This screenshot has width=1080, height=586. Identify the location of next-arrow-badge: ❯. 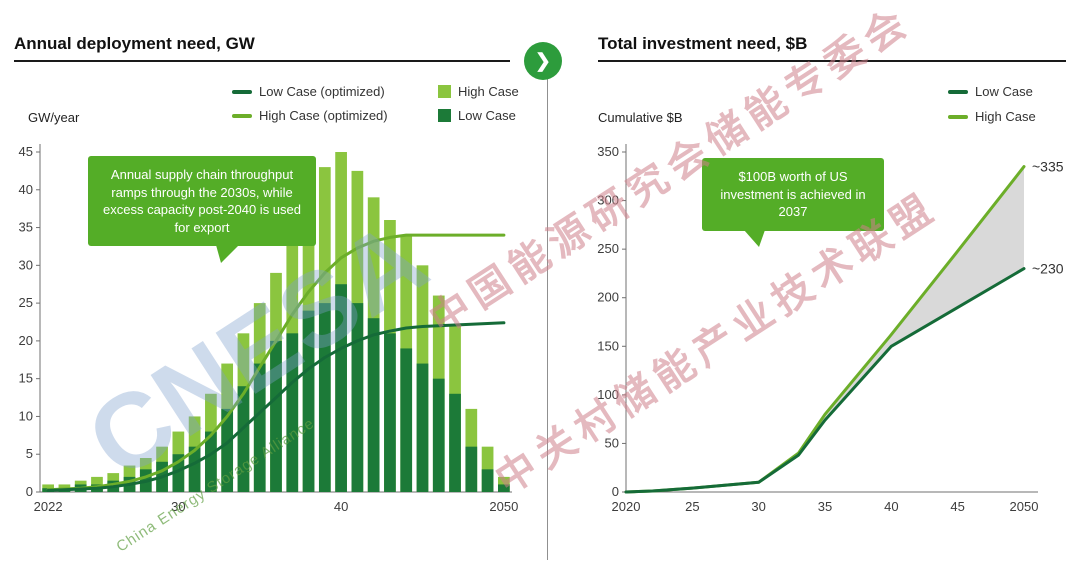
(543, 61).